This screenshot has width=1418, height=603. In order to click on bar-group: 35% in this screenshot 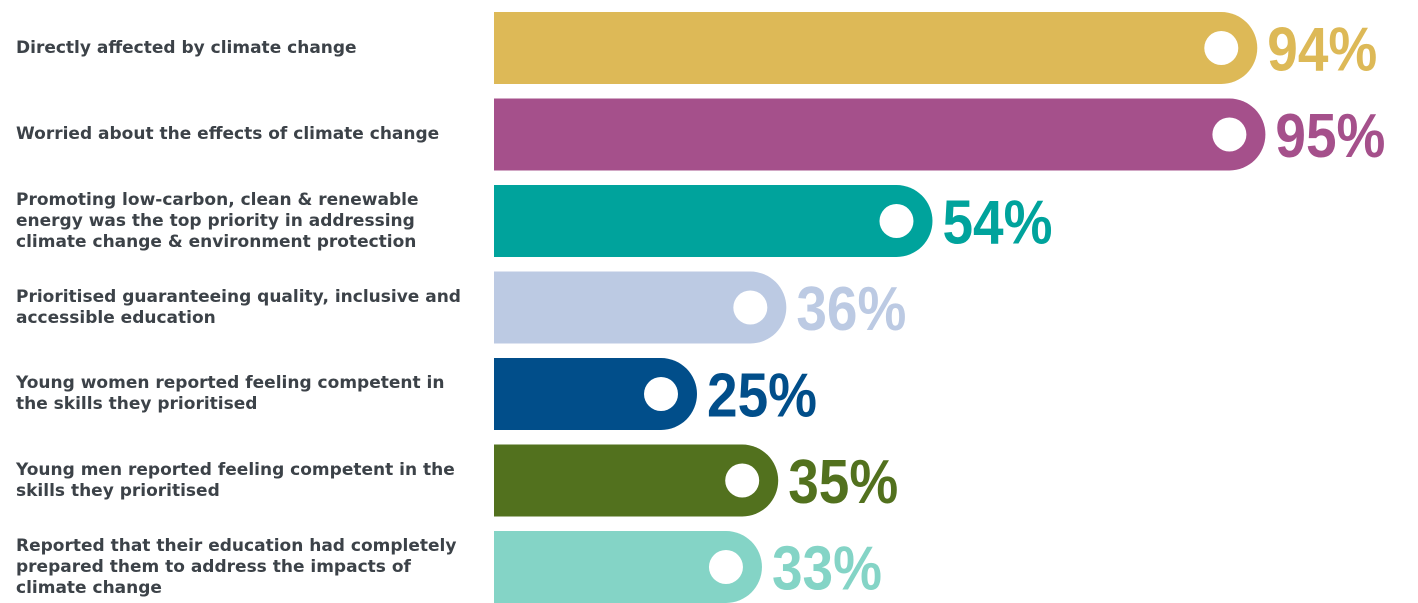, I will do `click(696, 480)`.